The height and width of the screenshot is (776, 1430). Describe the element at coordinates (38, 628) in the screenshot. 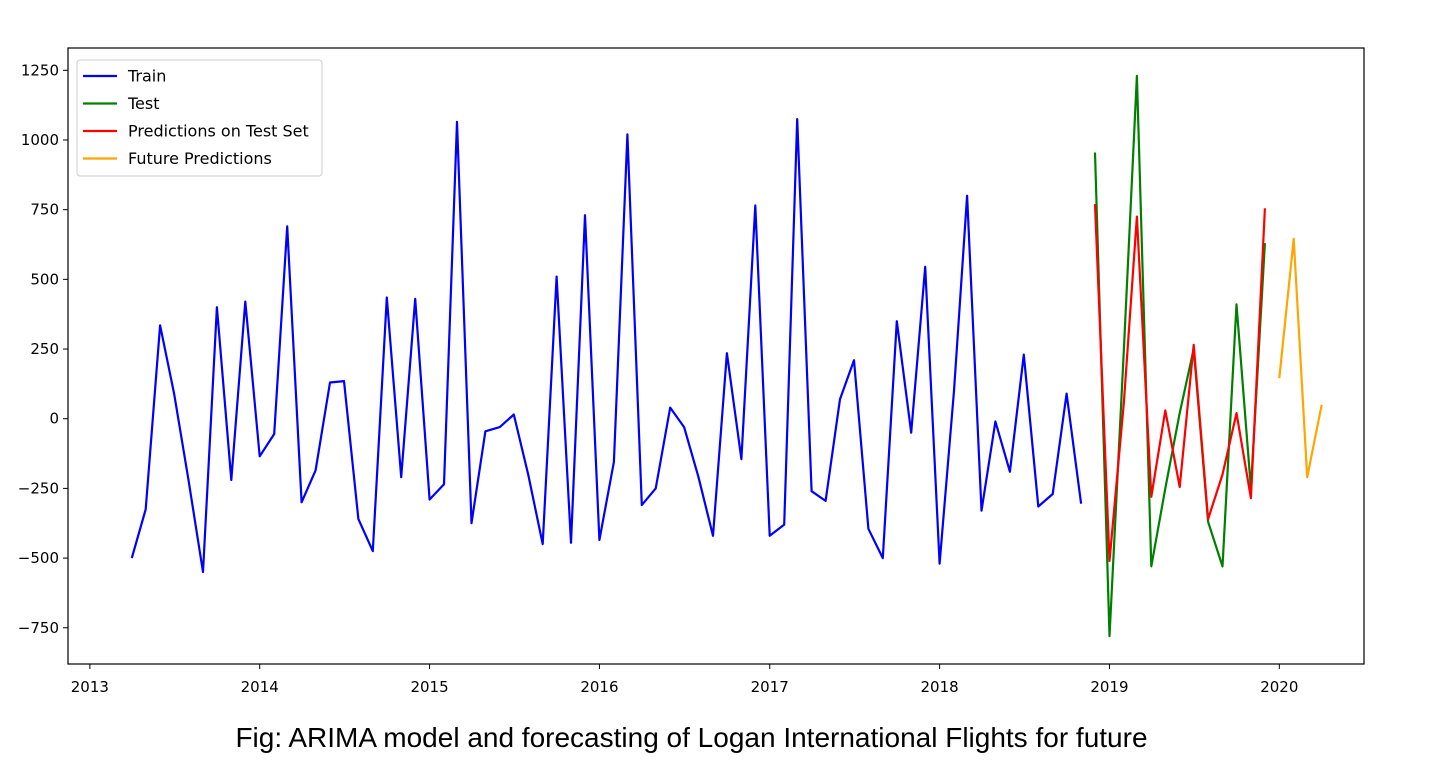

I see `y-tick-label: −750` at that location.